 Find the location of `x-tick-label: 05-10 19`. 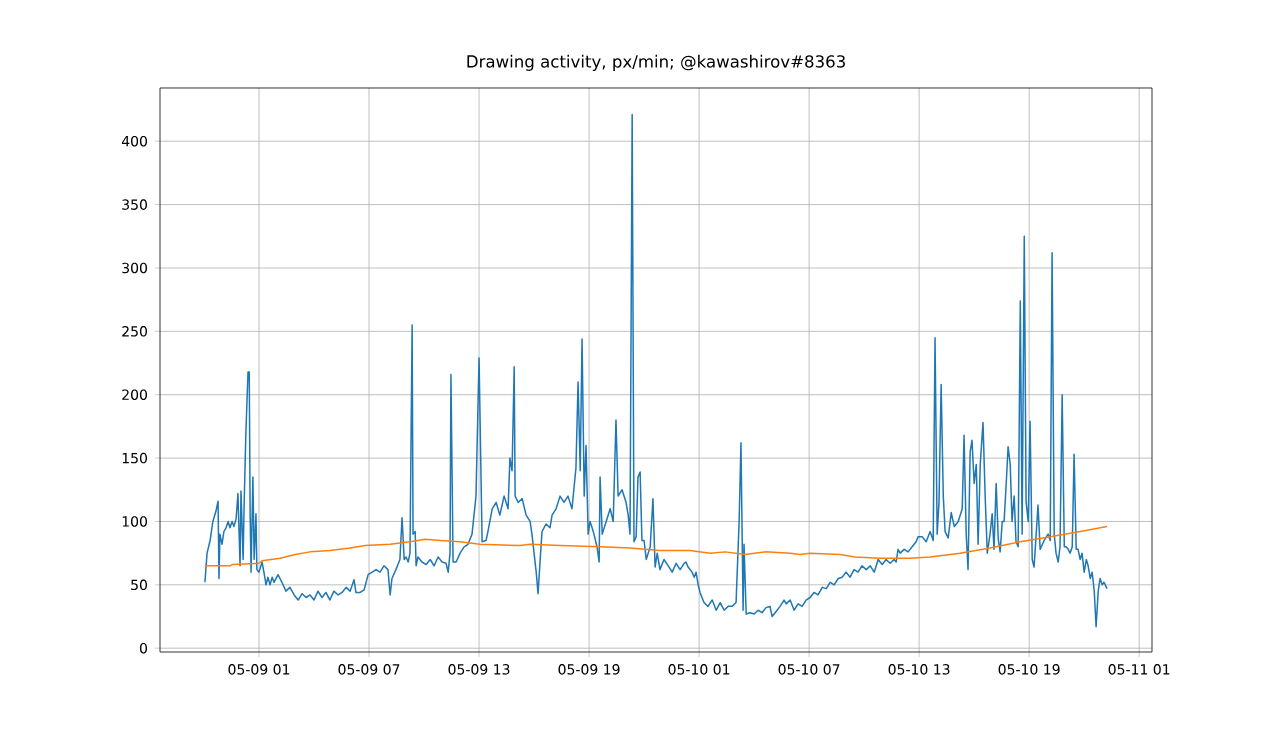

x-tick-label: 05-10 19 is located at coordinates (1029, 669).